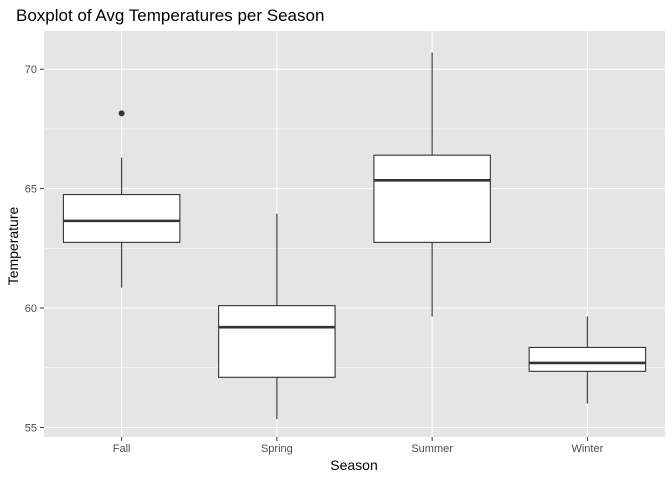 This screenshot has height=480, width=672. Describe the element at coordinates (277, 449) in the screenshot. I see `x-tick-label: Spring` at that location.